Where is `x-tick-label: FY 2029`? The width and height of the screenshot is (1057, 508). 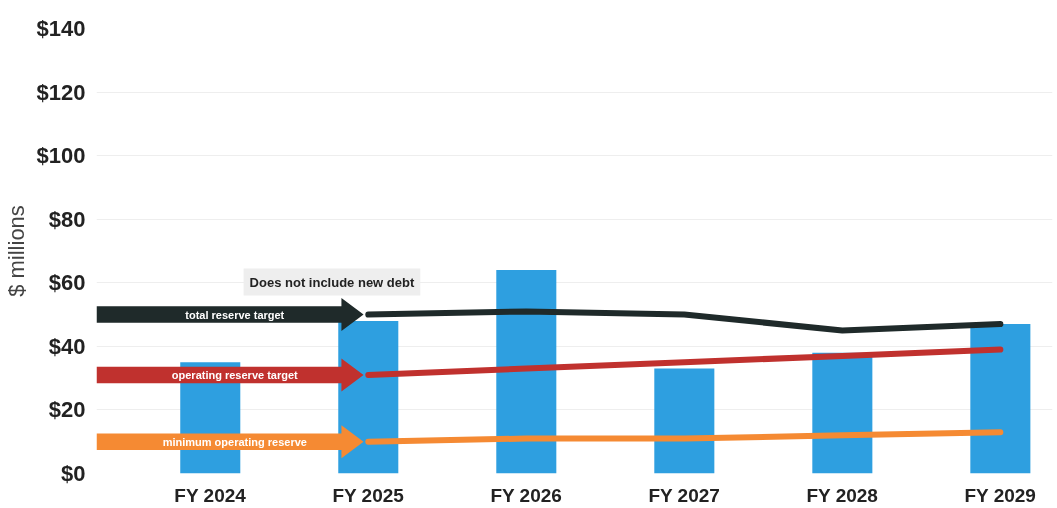 x-tick-label: FY 2029 is located at coordinates (1000, 495).